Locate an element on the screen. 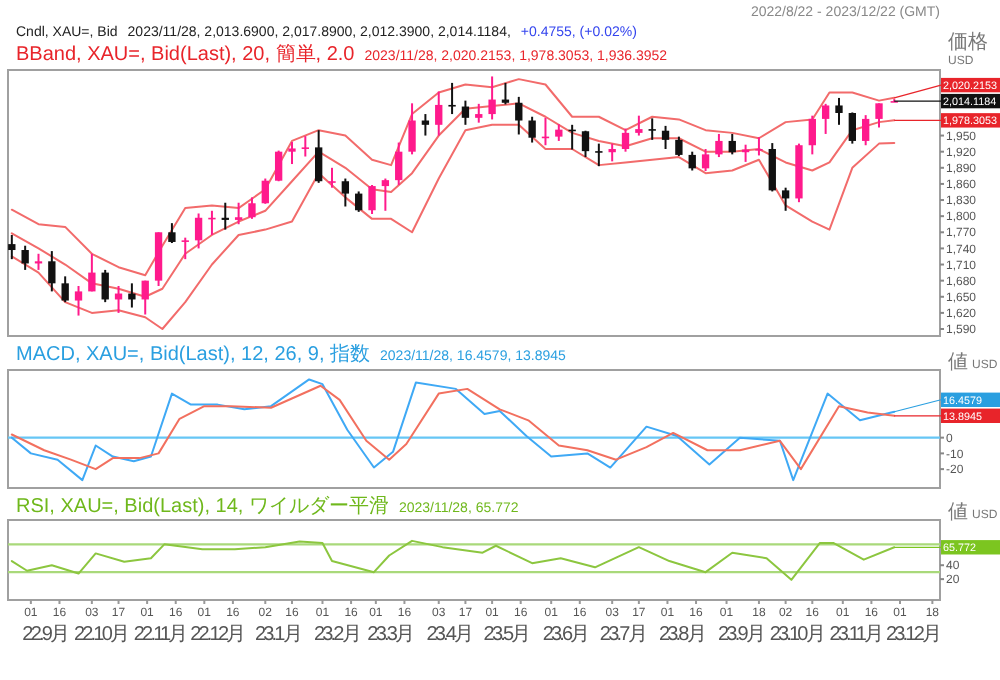  text: BBand, XAU=, Bid(Last), 20, 簡単, 2.0 is located at coordinates (186, 54).